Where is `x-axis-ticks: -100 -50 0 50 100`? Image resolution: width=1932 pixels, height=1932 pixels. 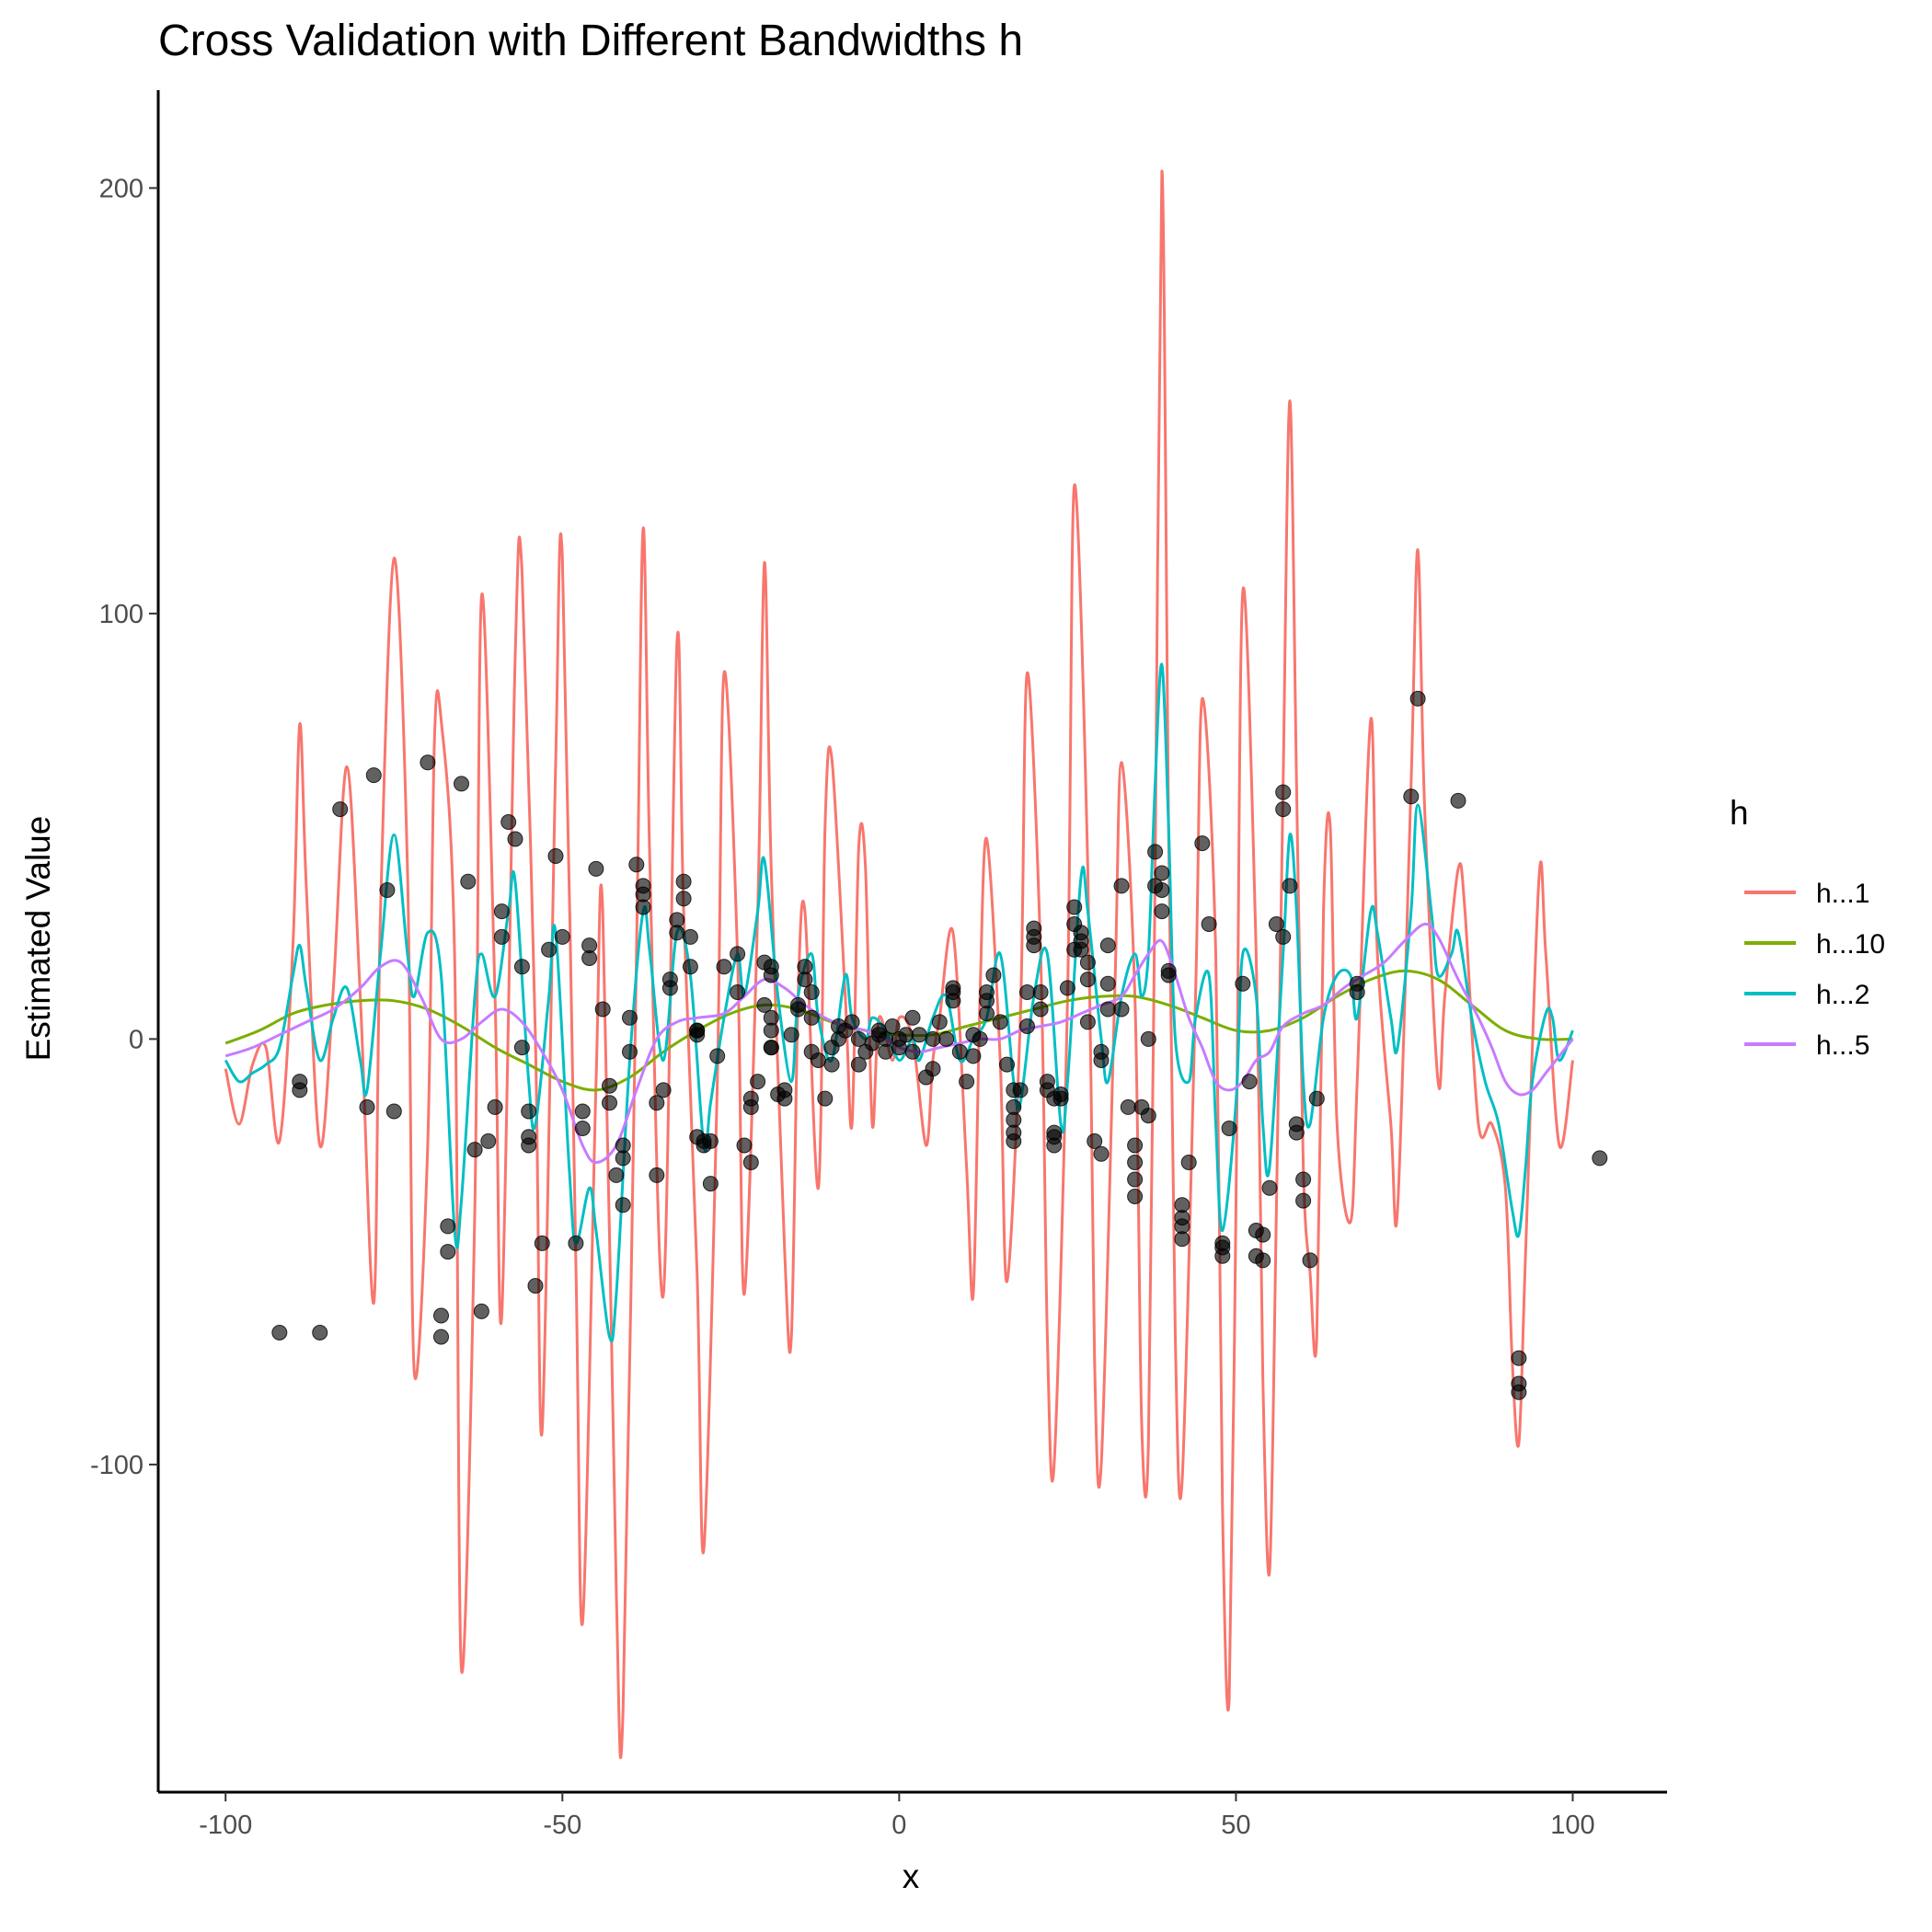
x-axis-ticks: -100 -50 0 50 100 is located at coordinates (897, 1816).